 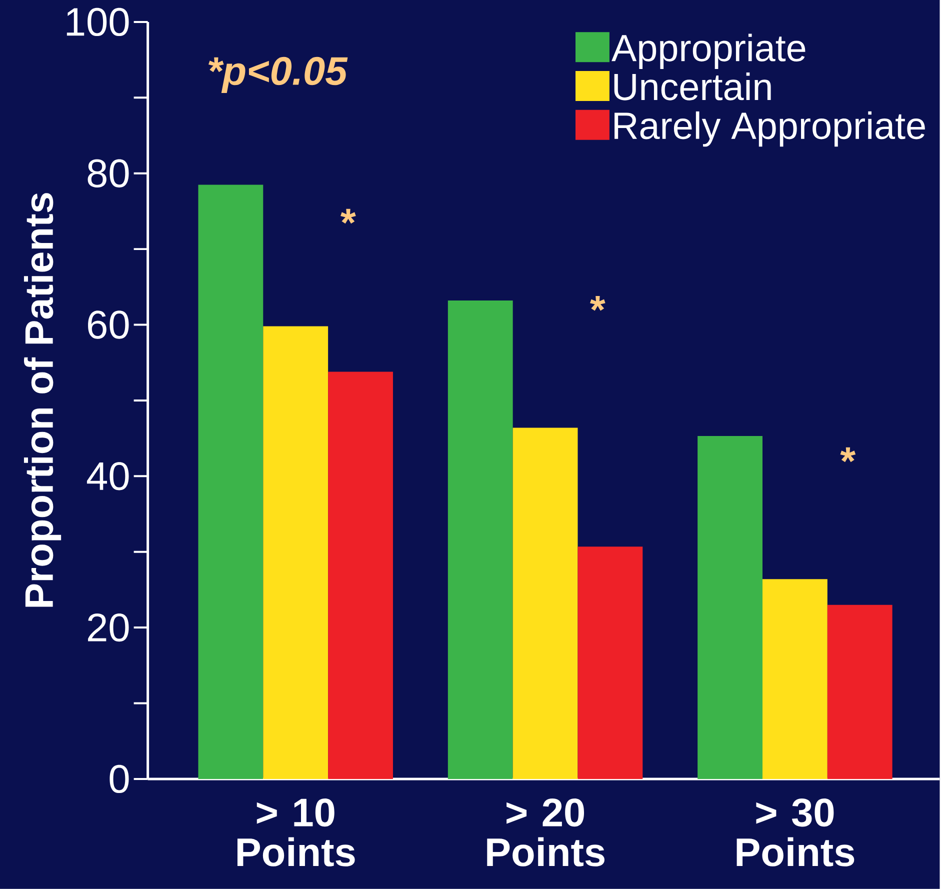 What do you see at coordinates (108, 628) in the screenshot?
I see `y-tick-label: 20` at bounding box center [108, 628].